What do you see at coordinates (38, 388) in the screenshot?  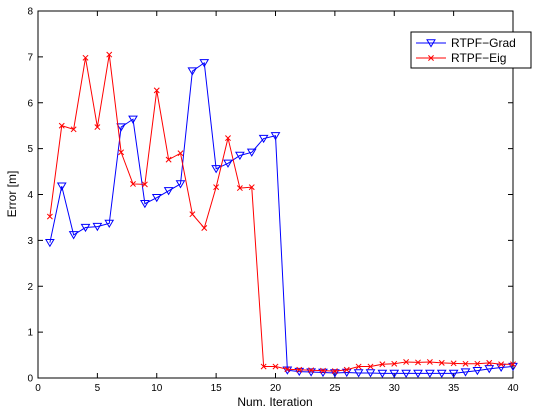 I see `x-tick-label: 0` at bounding box center [38, 388].